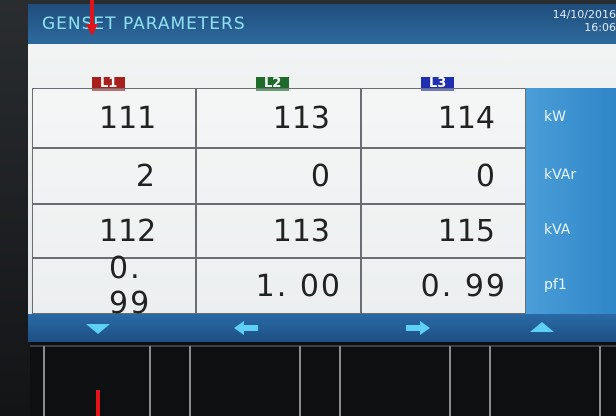 The image size is (616, 416). I want to click on left-arrow, so click(246, 328).